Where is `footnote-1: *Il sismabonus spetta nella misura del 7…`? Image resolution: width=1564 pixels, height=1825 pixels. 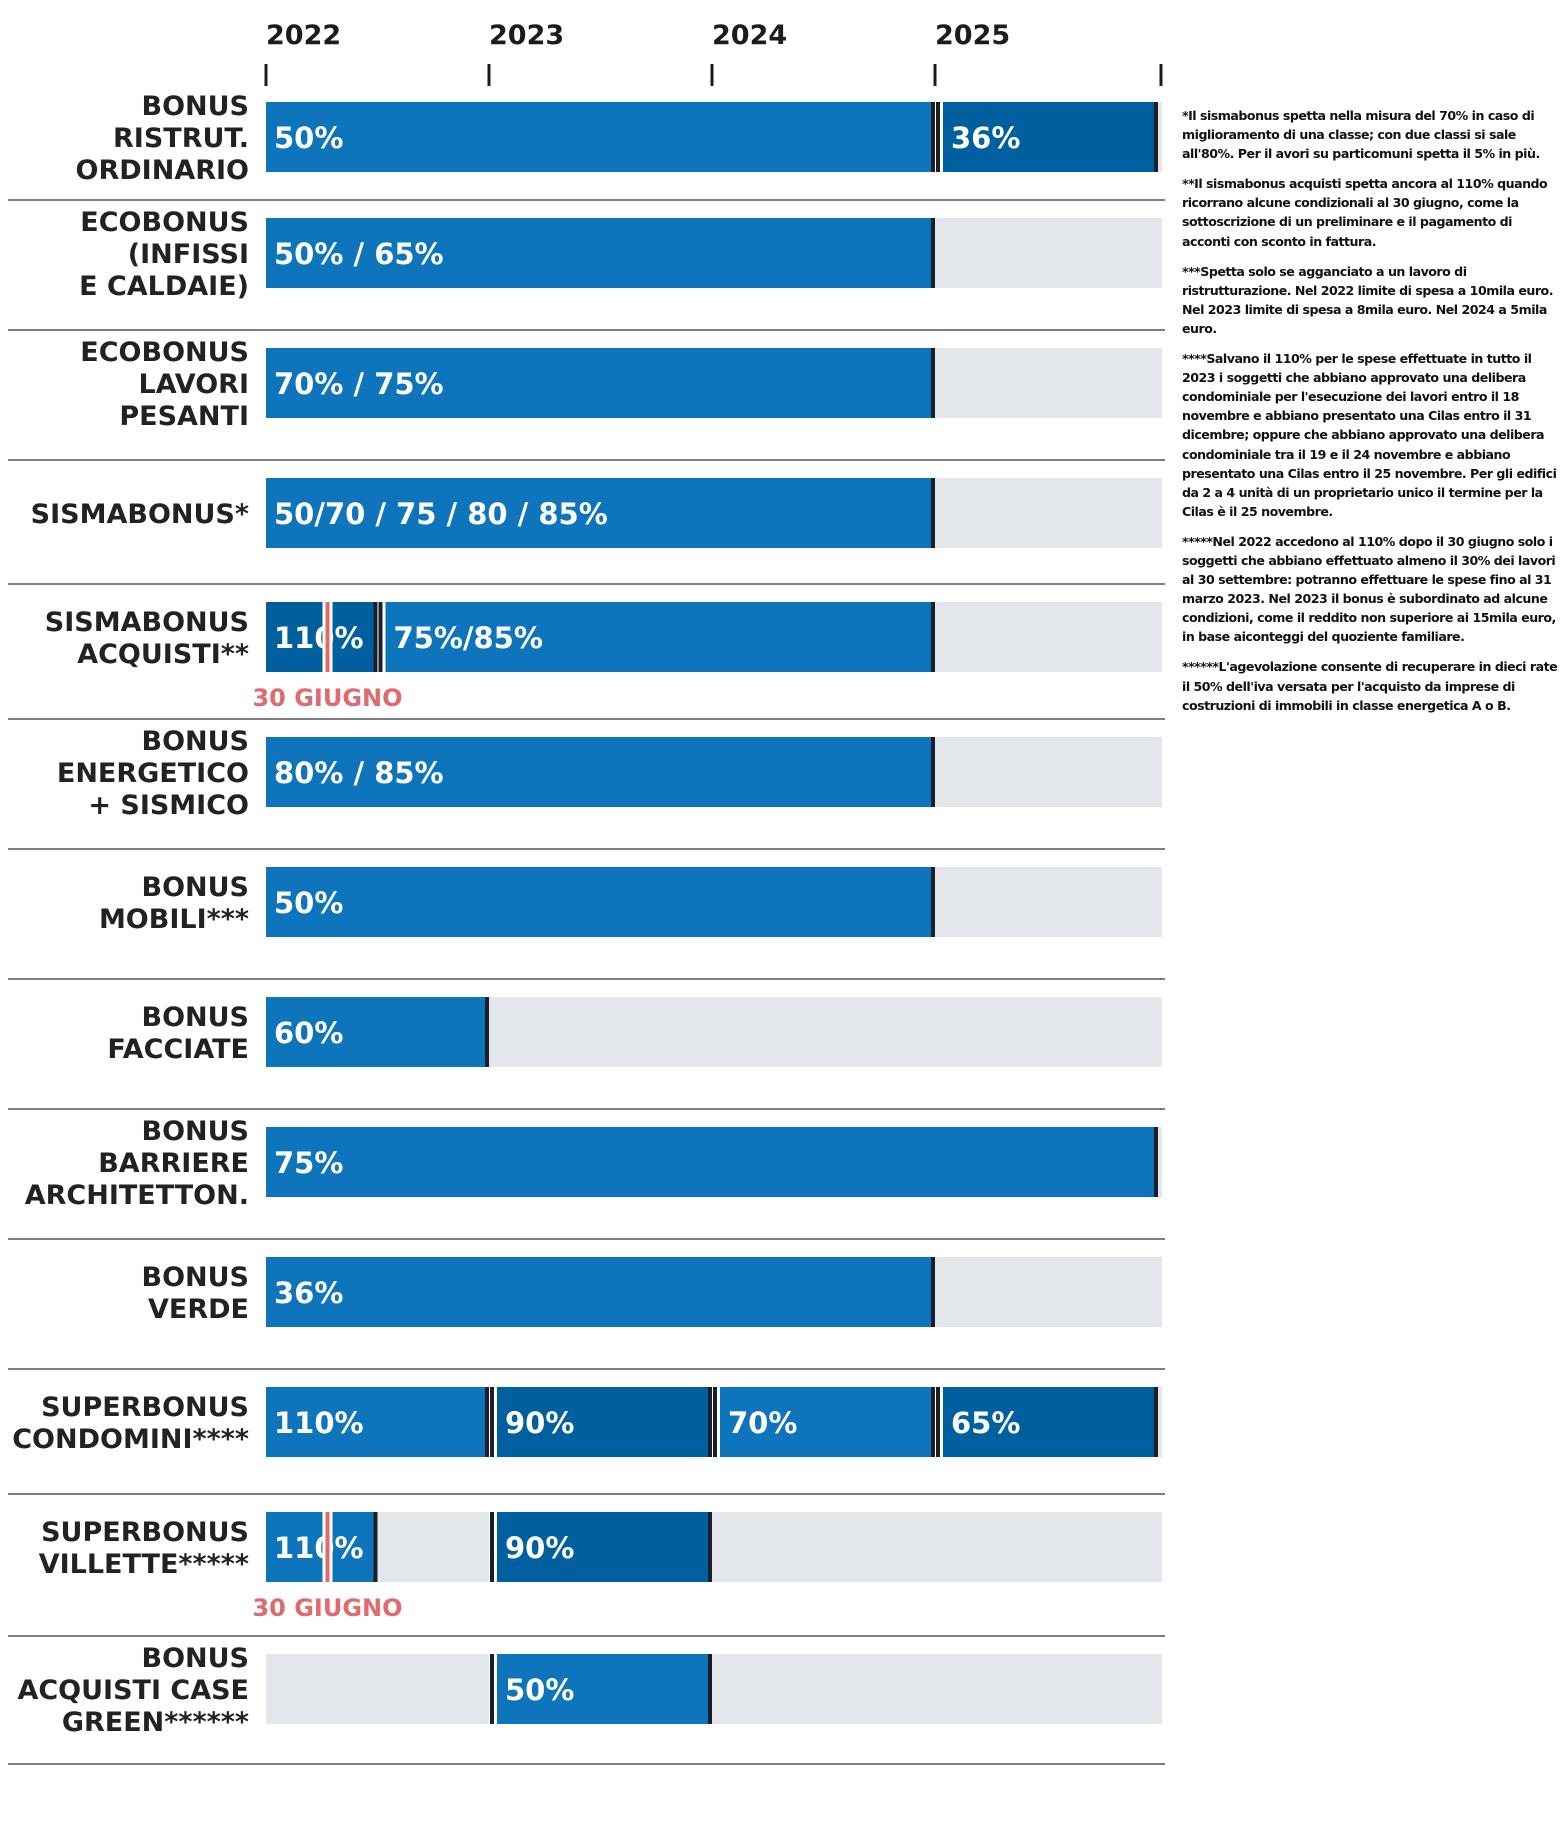
footnote-1: *Il sismabonus spetta nella misura del 7… is located at coordinates (1361, 135).